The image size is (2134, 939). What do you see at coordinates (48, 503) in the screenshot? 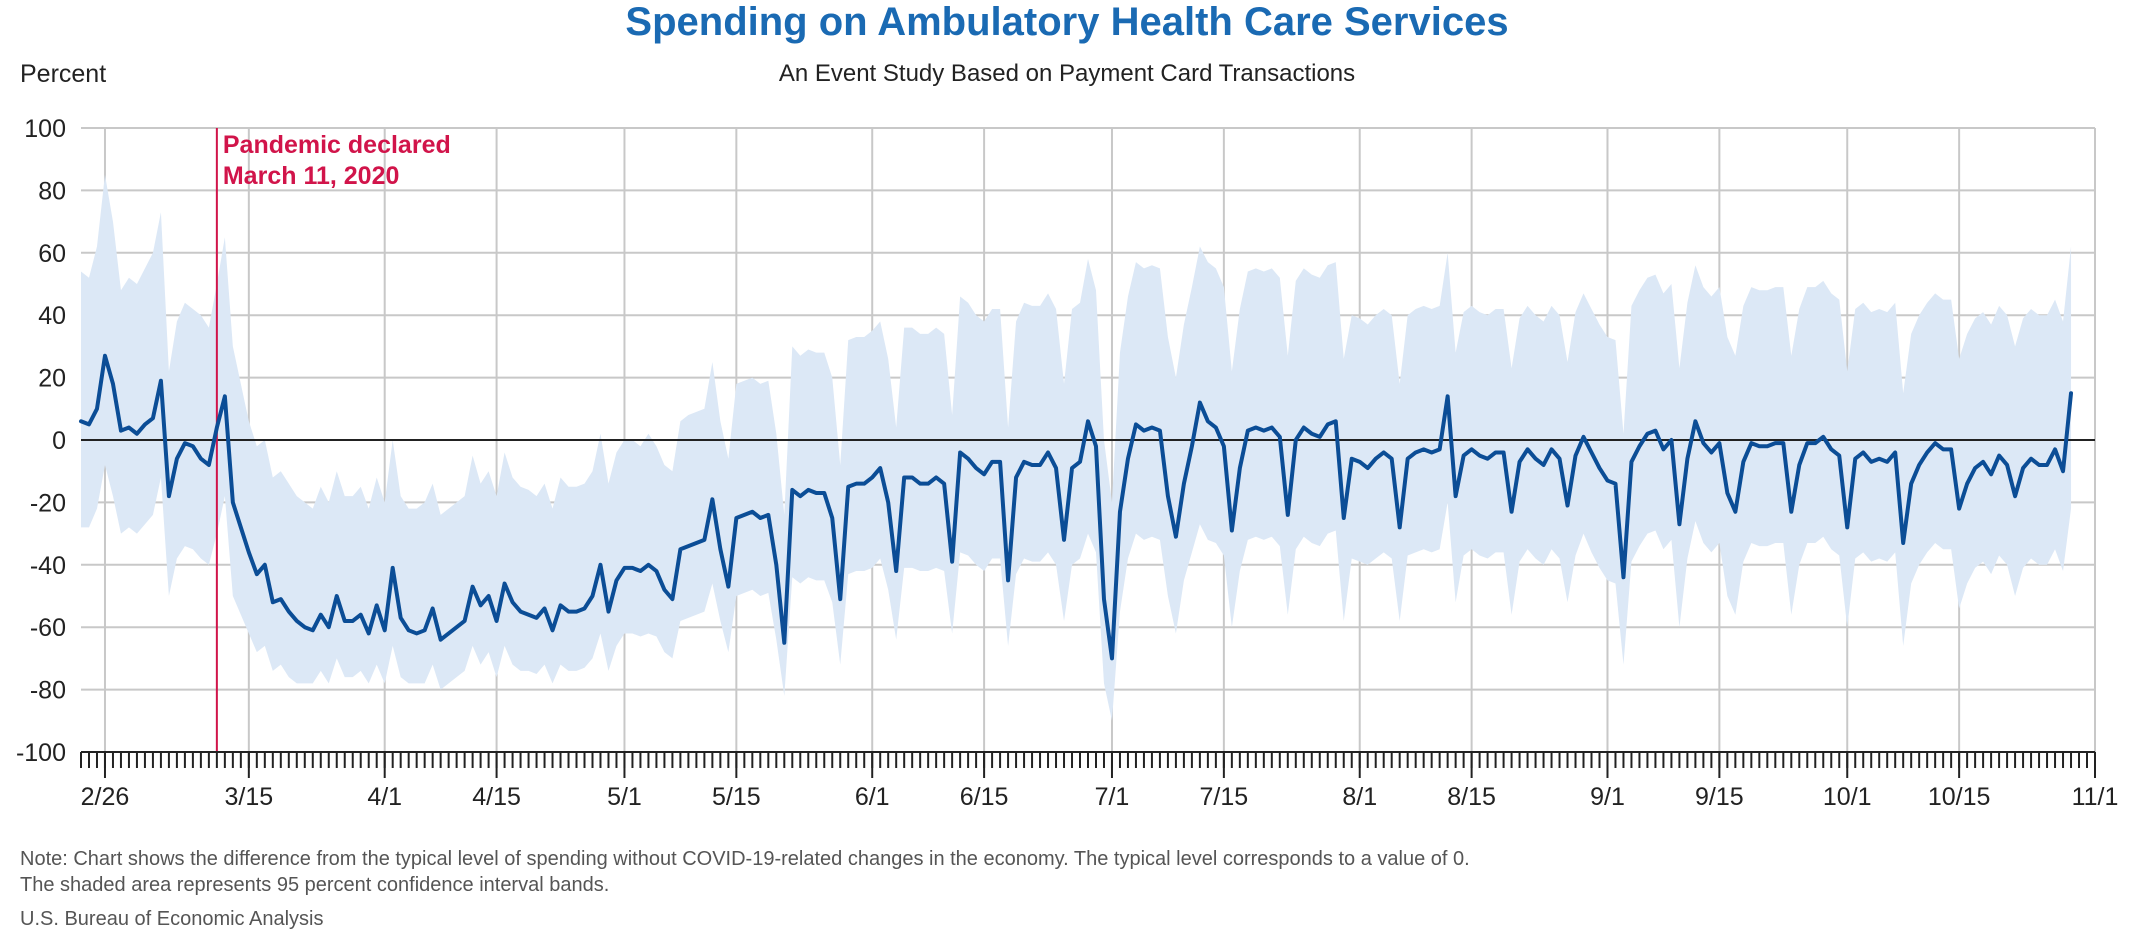
I see `y-tick-label: -20` at bounding box center [48, 503].